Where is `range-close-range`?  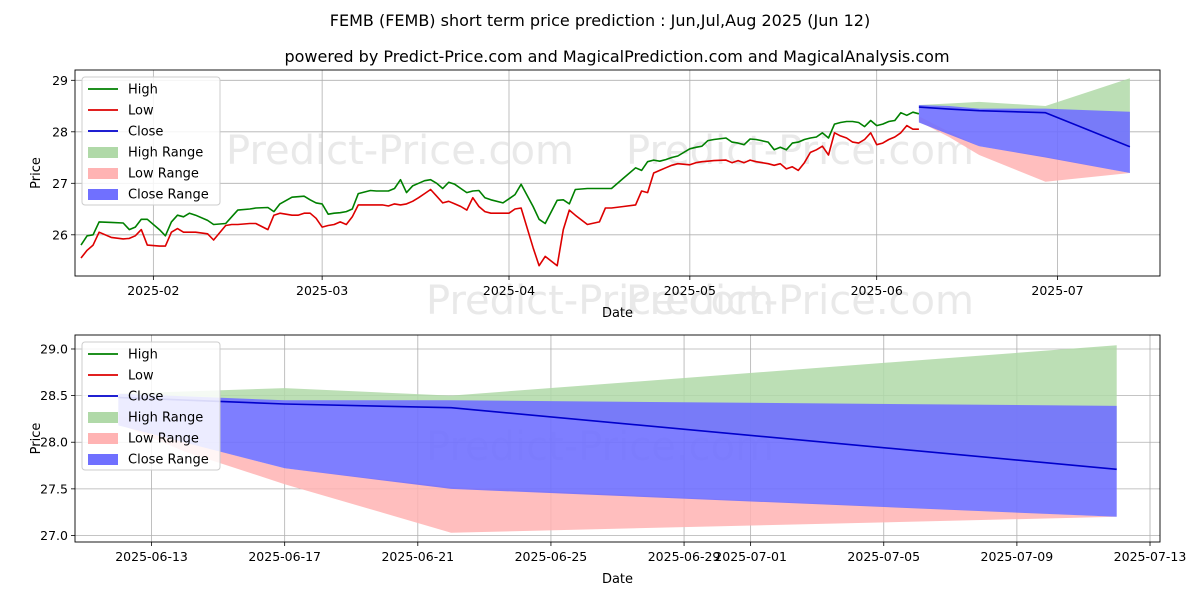
range-close-range is located at coordinates (1024, 139).